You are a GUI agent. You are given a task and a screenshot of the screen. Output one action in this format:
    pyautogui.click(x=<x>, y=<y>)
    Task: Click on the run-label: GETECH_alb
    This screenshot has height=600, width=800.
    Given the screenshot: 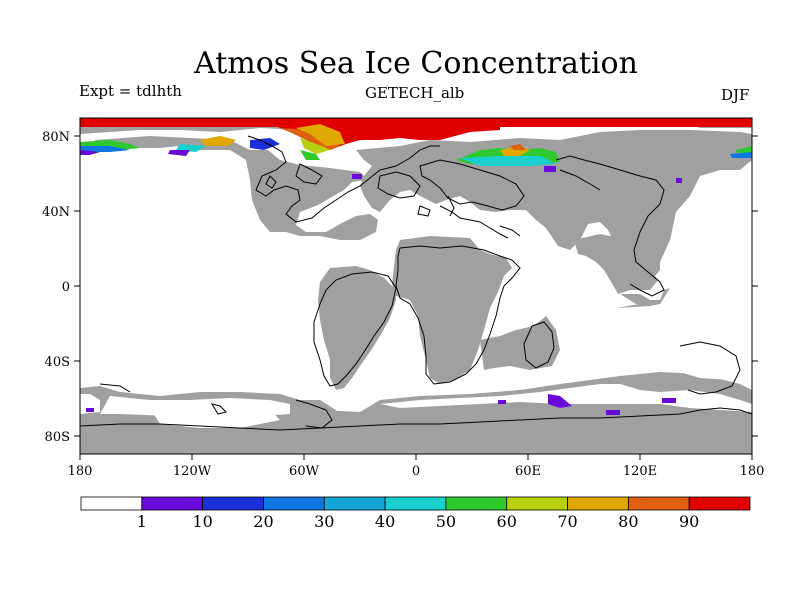 What is the action you would take?
    pyautogui.click(x=415, y=93)
    